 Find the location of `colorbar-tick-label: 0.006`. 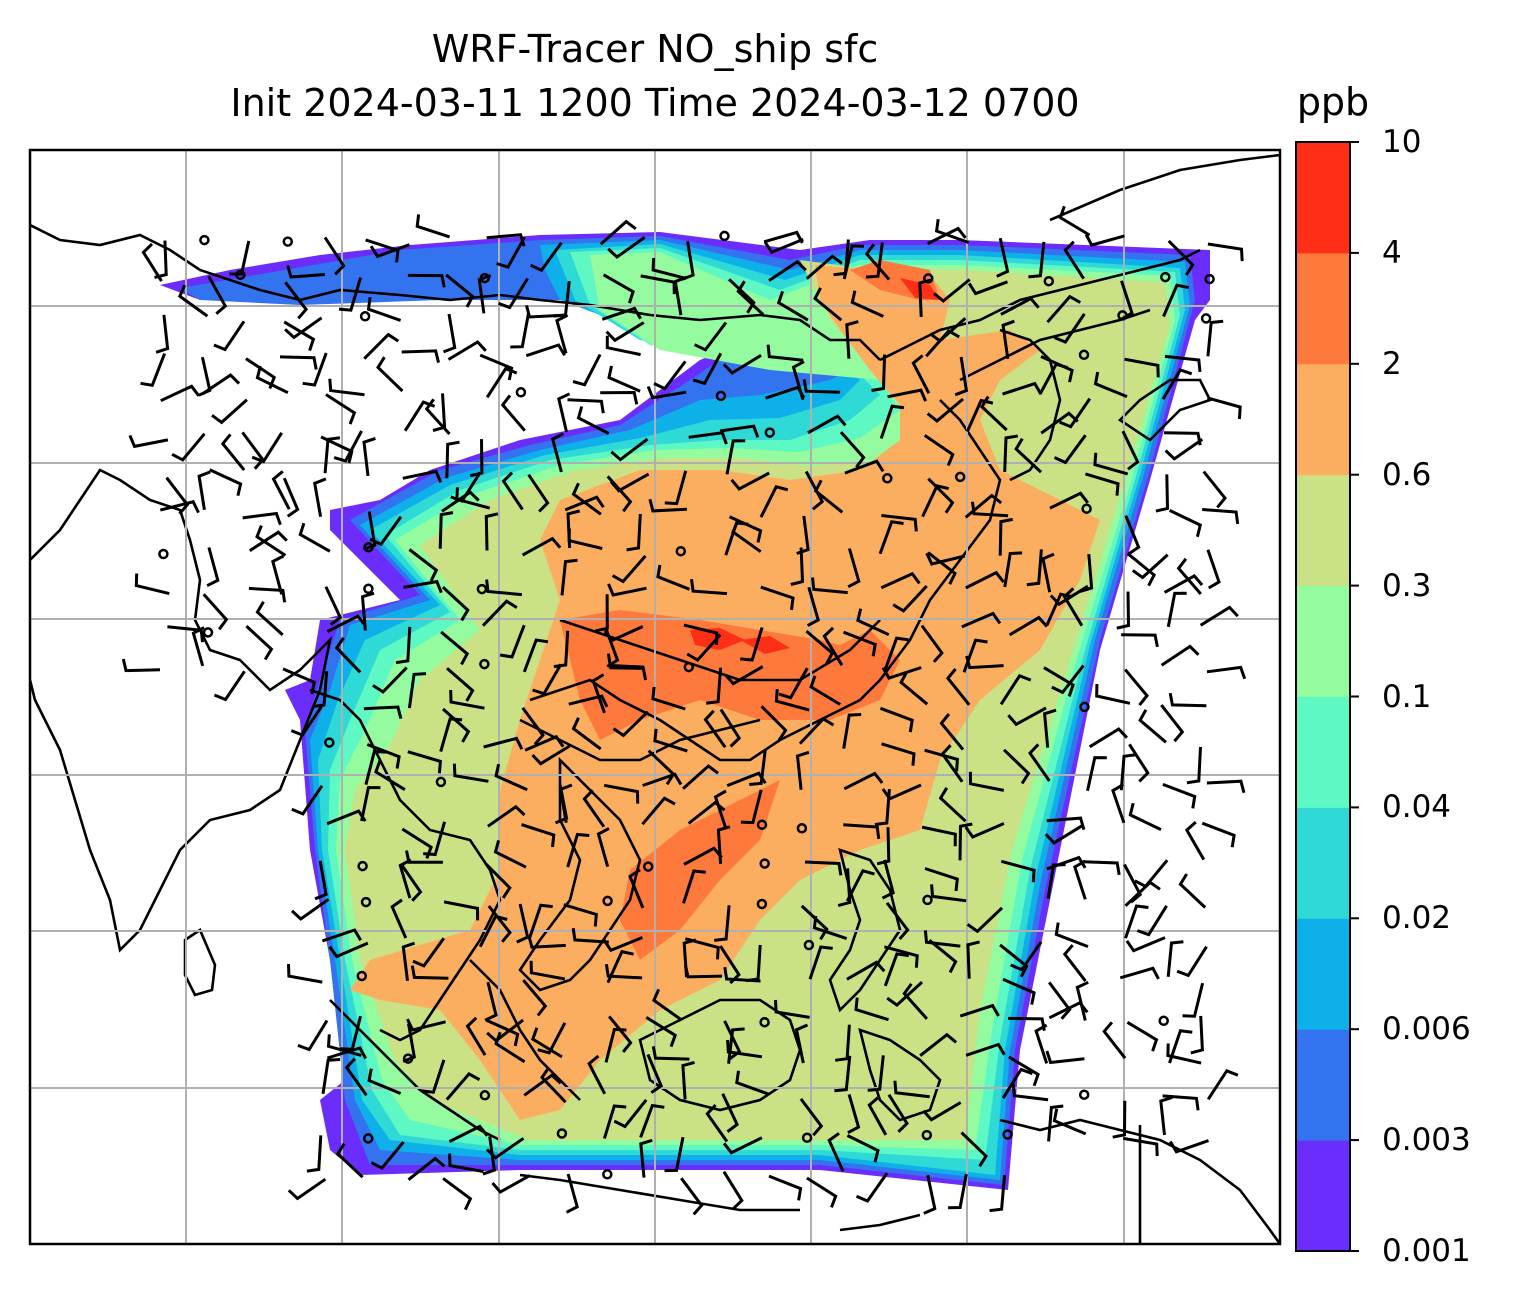

colorbar-tick-label: 0.006 is located at coordinates (1426, 1029).